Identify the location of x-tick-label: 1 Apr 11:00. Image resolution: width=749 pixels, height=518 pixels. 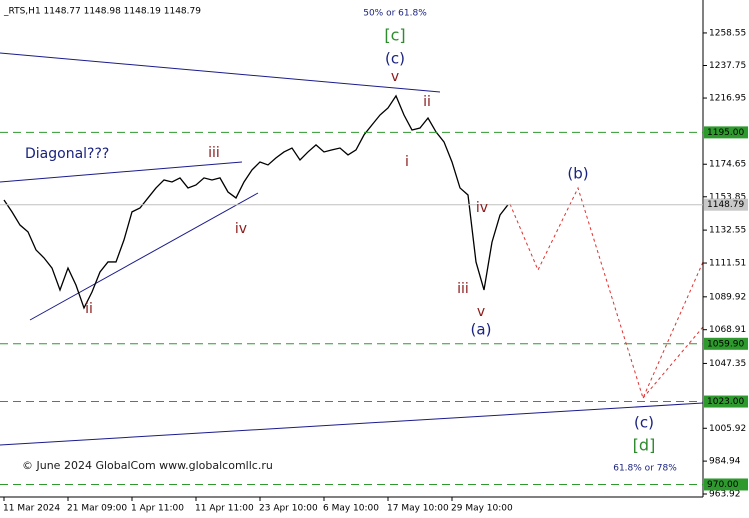
(157, 509).